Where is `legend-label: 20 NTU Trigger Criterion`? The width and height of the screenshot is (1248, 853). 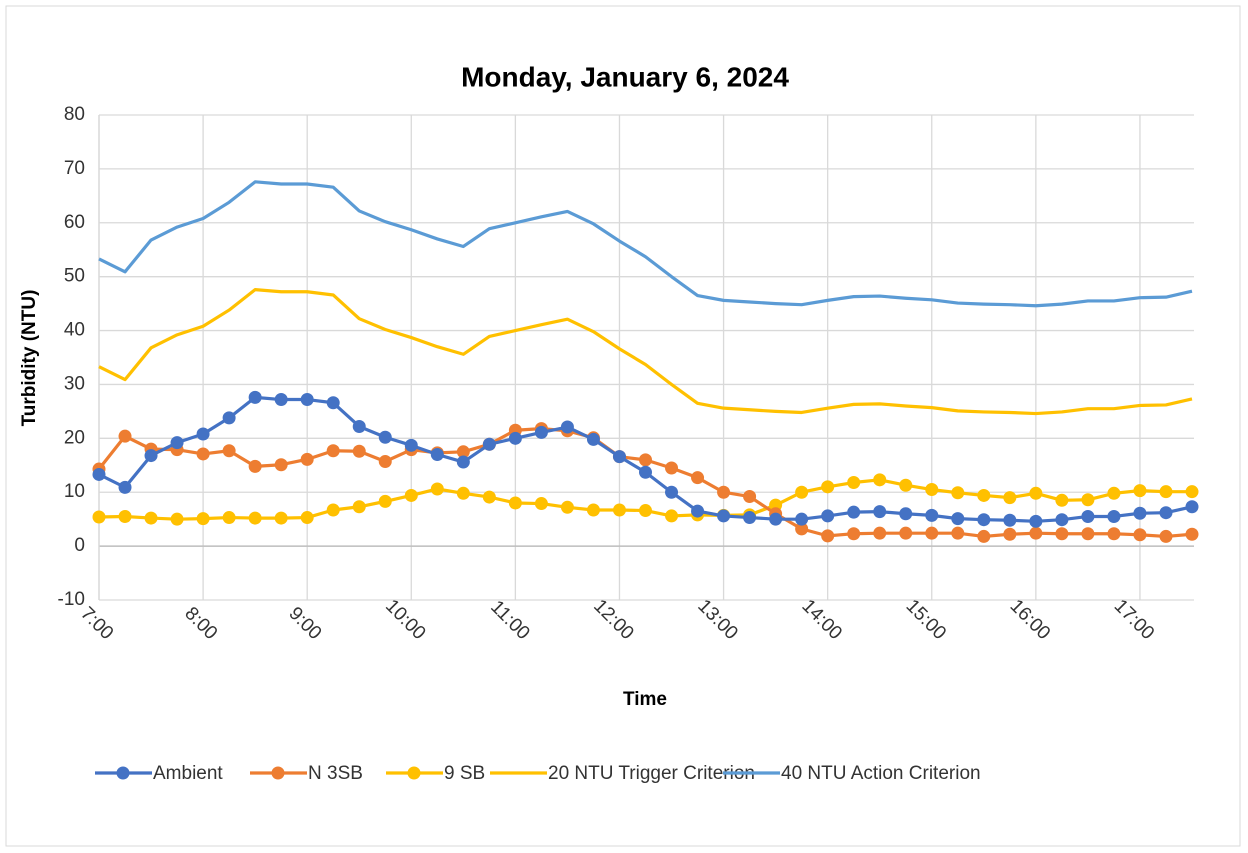
legend-label: 20 NTU Trigger Criterion is located at coordinates (651, 773).